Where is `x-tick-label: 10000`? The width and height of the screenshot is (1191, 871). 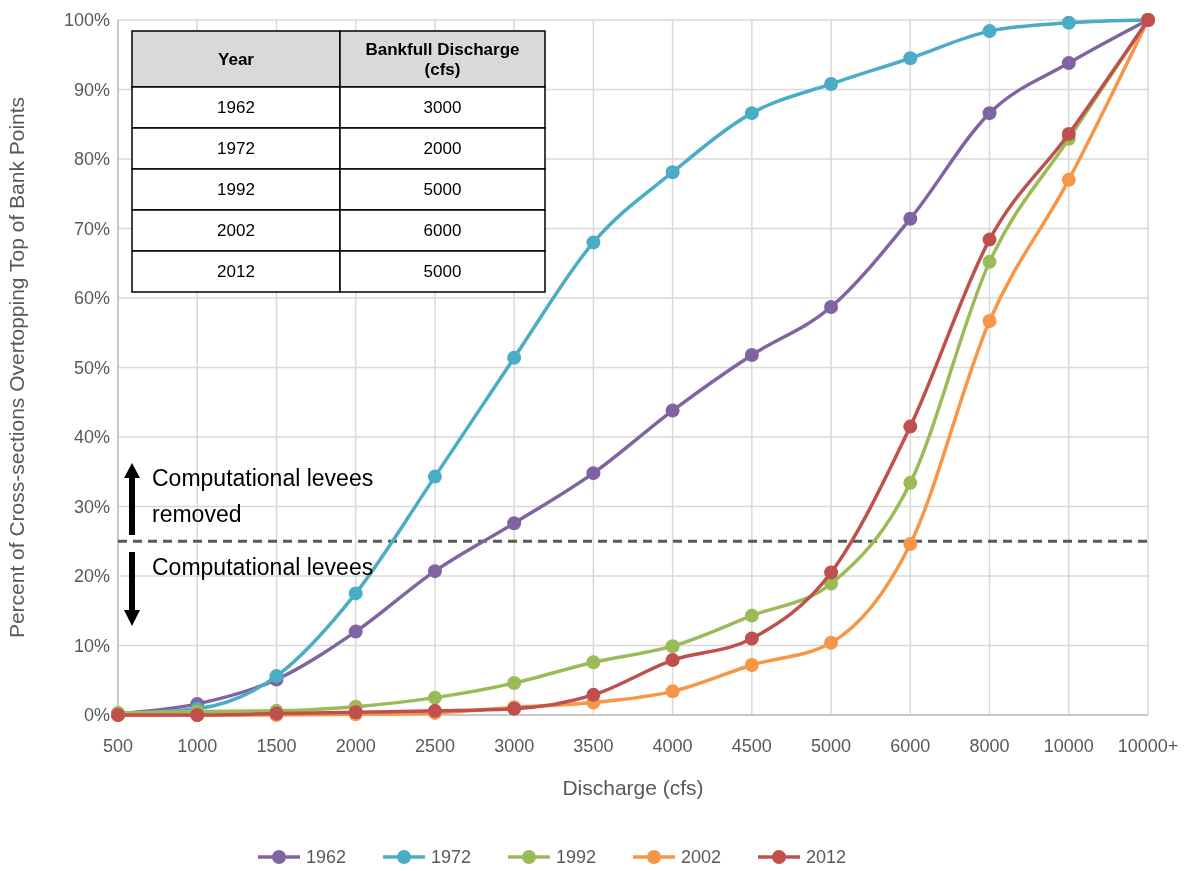 x-tick-label: 10000 is located at coordinates (1068, 746).